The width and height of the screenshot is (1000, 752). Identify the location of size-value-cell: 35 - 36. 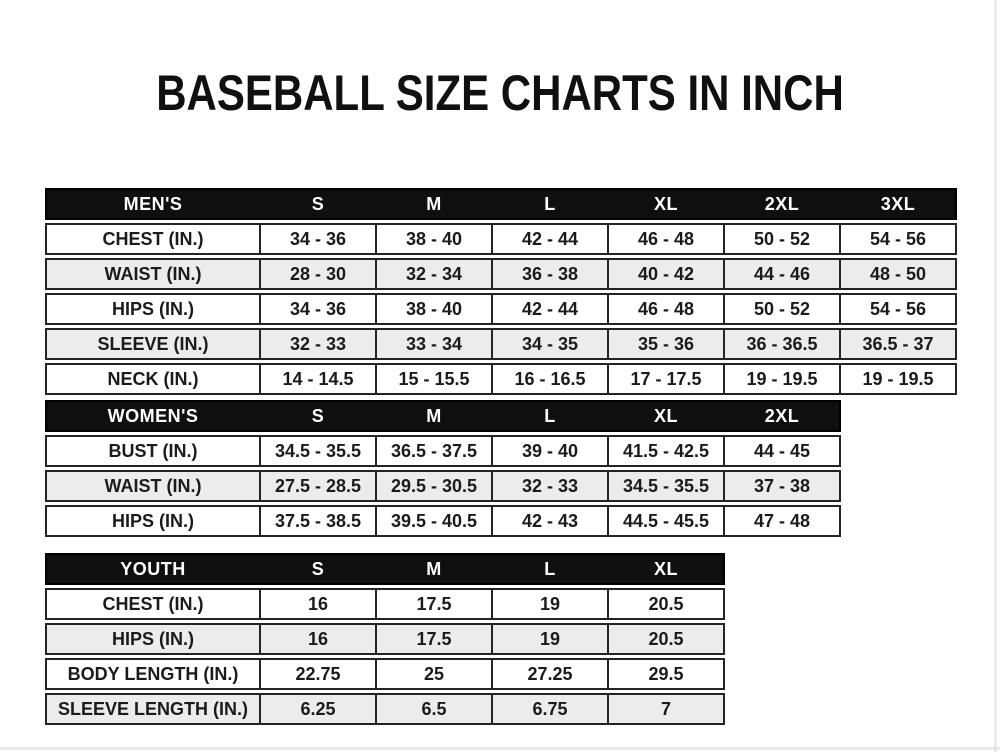
(665, 344).